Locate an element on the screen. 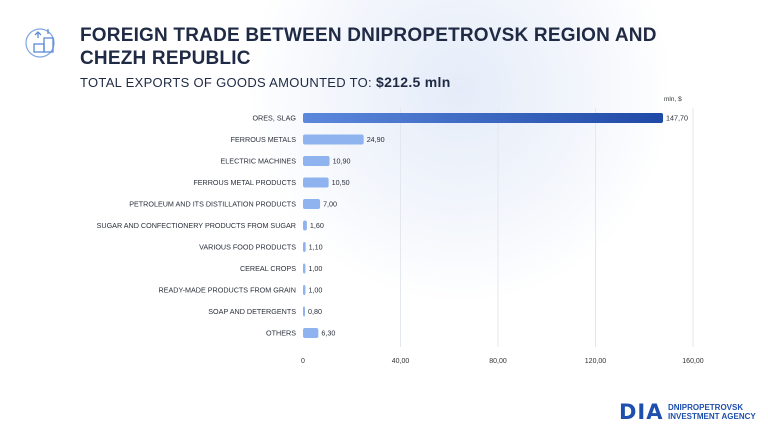 The image size is (768, 432). category-label: CEREAL CROPS is located at coordinates (268, 268).